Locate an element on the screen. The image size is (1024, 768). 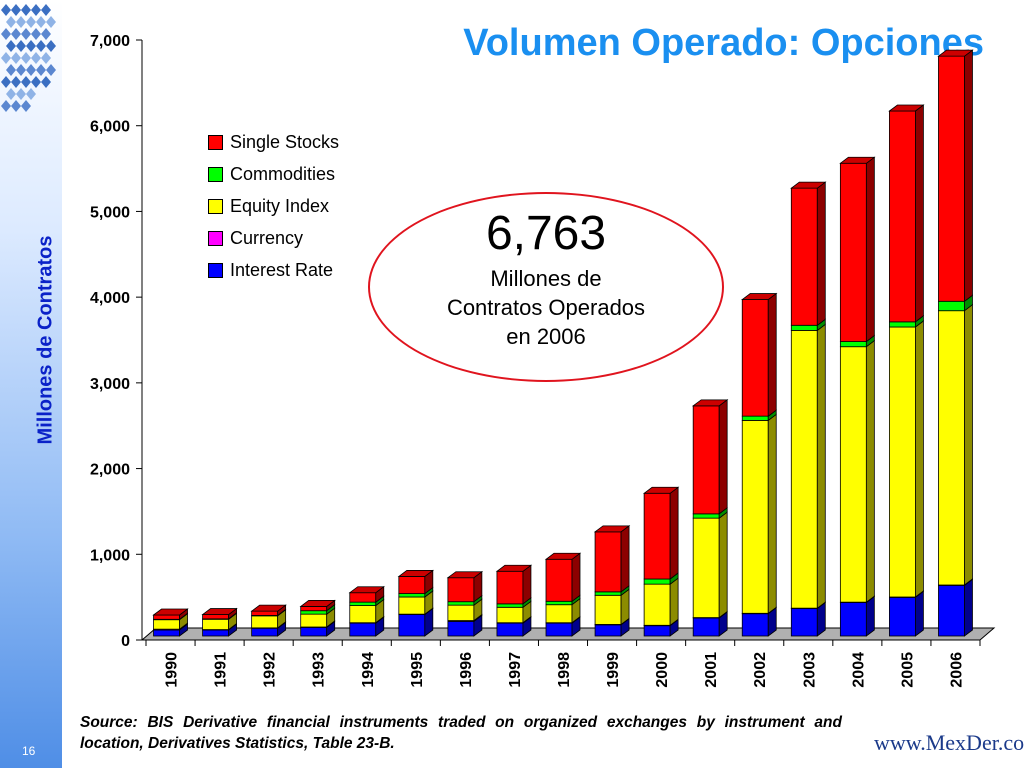
legend-item: Equity Index is located at coordinates (273, 206).